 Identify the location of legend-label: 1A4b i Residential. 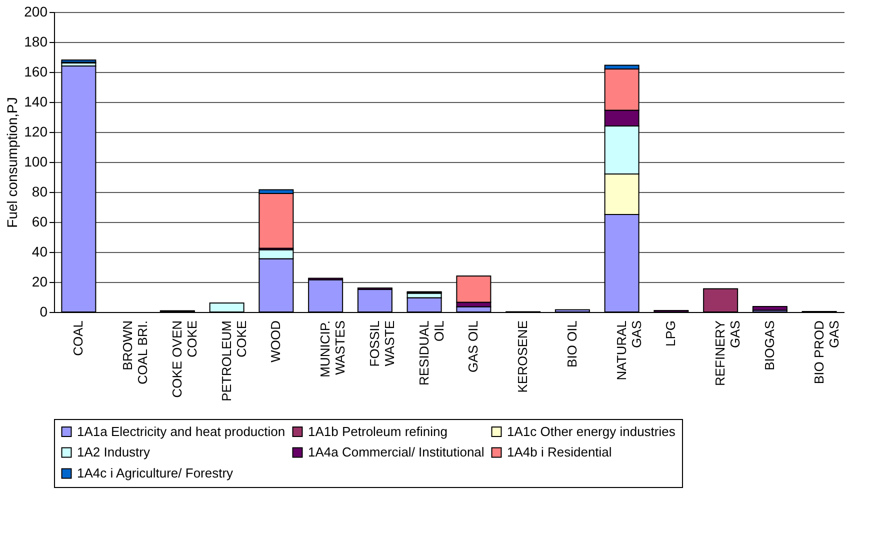
(559, 452).